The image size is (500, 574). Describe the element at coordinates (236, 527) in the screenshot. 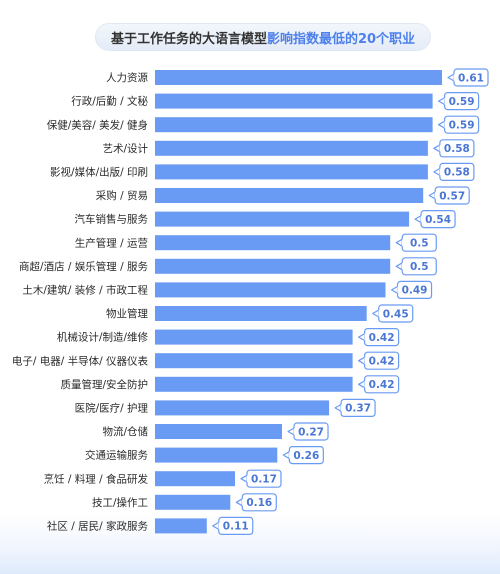

I see `value-label: 0.11` at that location.